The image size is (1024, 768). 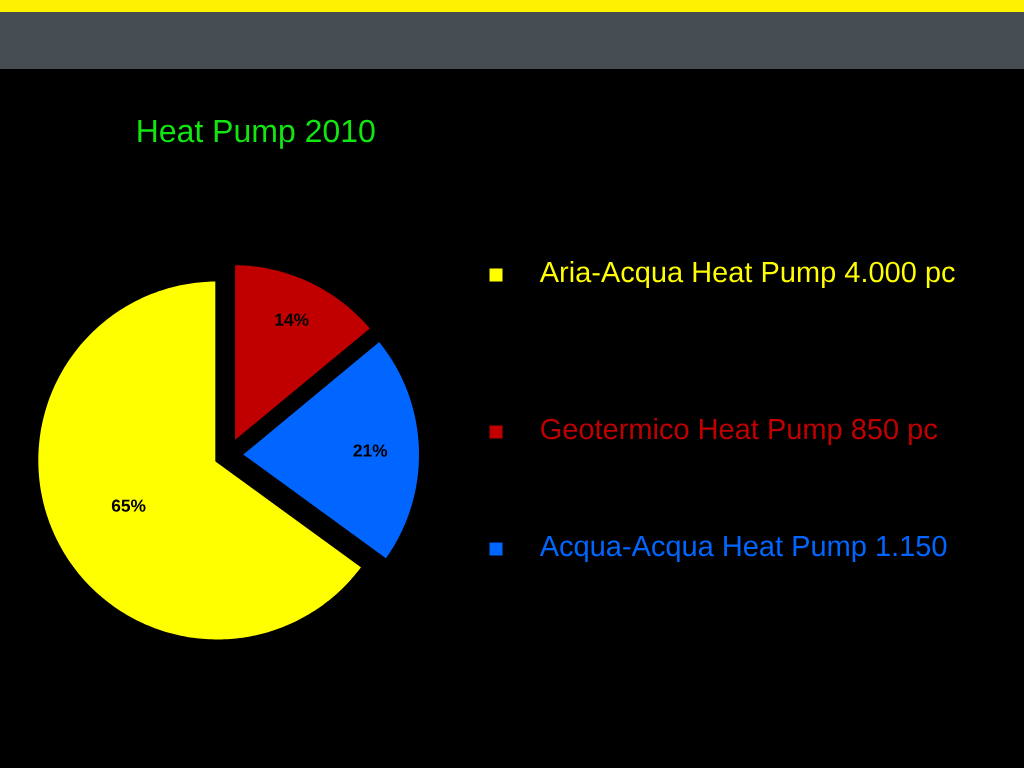 I want to click on data-label: 14%, so click(x=292, y=319).